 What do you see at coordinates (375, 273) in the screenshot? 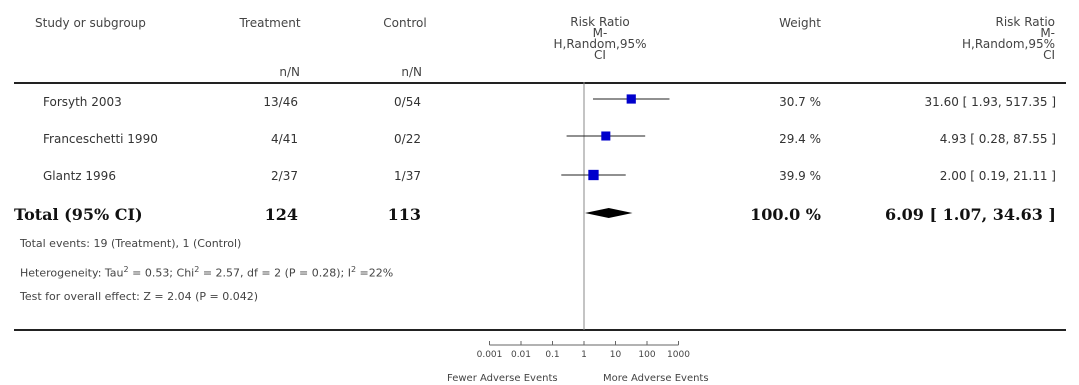
I see `het-part-d: =22%` at bounding box center [375, 273].